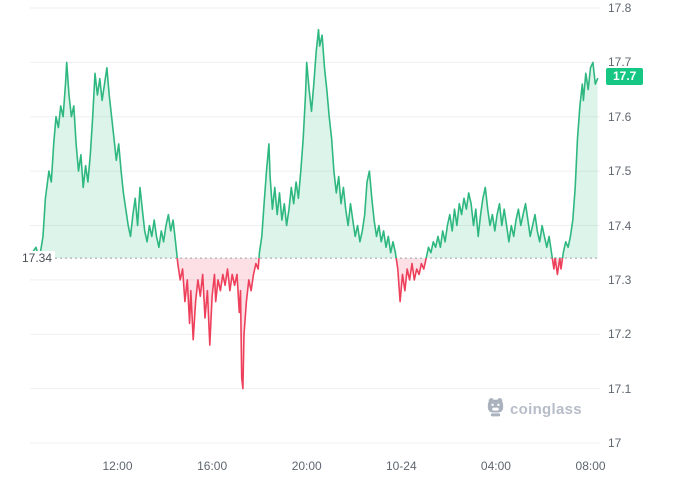 This screenshot has width=683, height=493. I want to click on x-axis-label: 04:00, so click(495, 466).